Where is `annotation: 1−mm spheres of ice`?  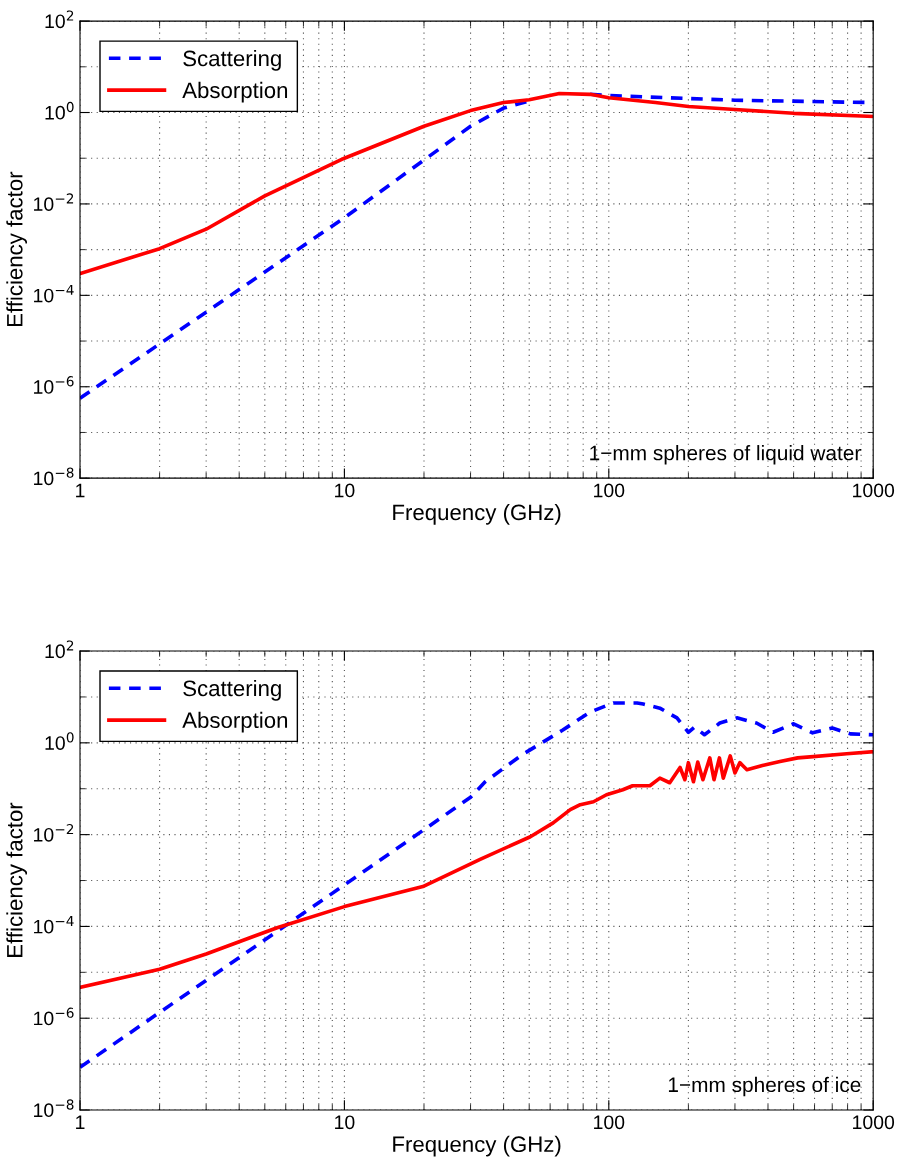 annotation: 1−mm spheres of ice is located at coordinates (764, 1086).